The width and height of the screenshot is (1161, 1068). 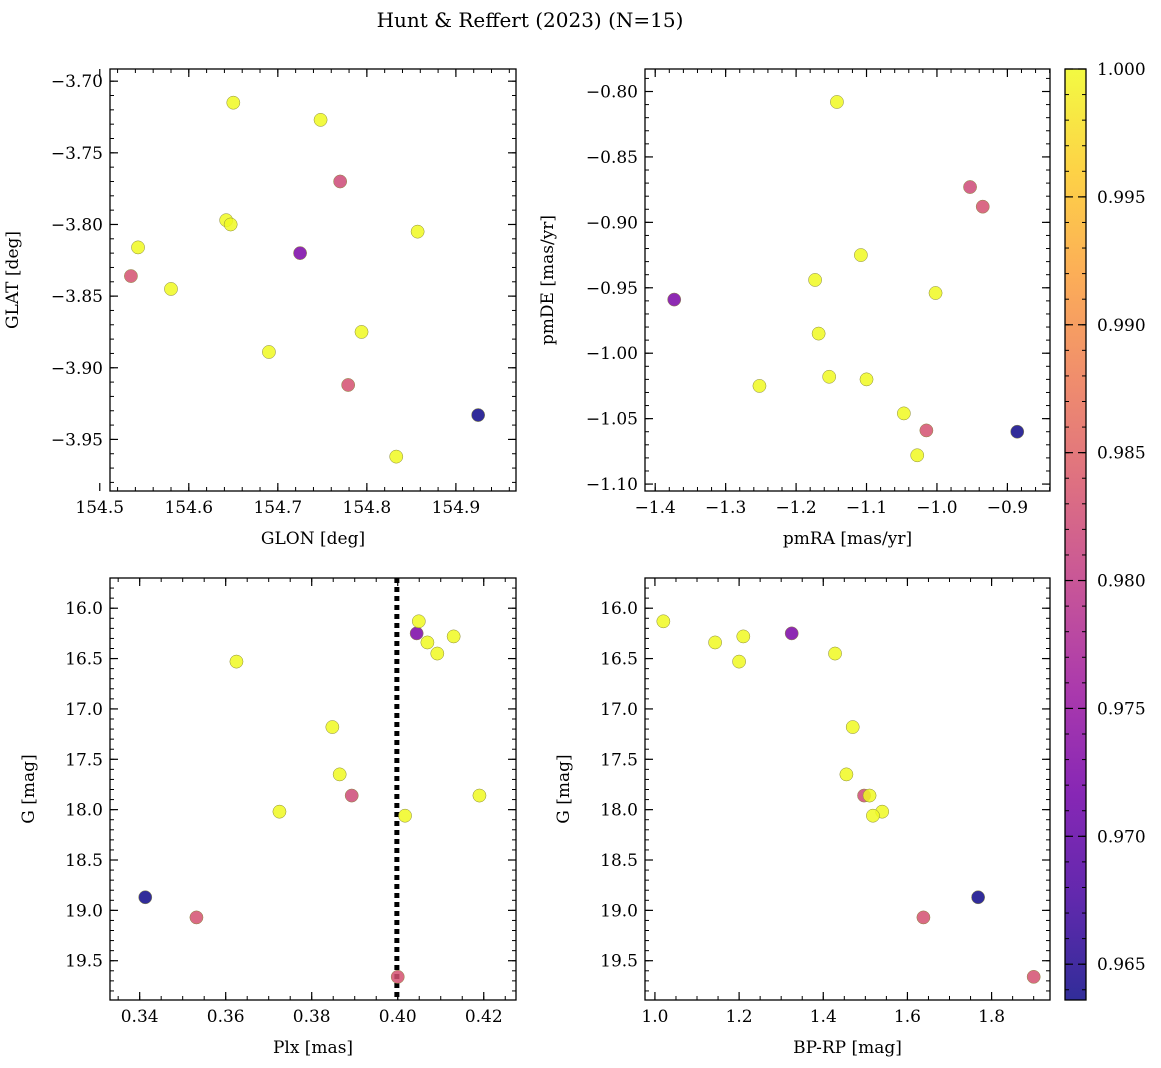 I want to click on x-tick-label: −1.2, so click(x=795, y=508).